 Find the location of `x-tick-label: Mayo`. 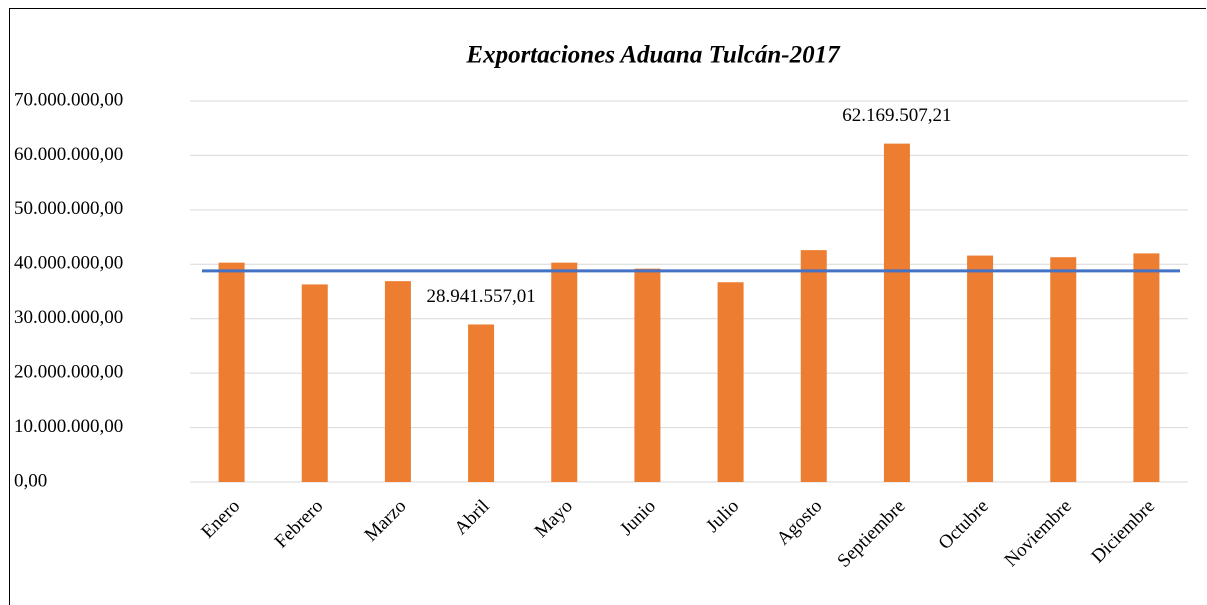

x-tick-label: Mayo is located at coordinates (554, 519).